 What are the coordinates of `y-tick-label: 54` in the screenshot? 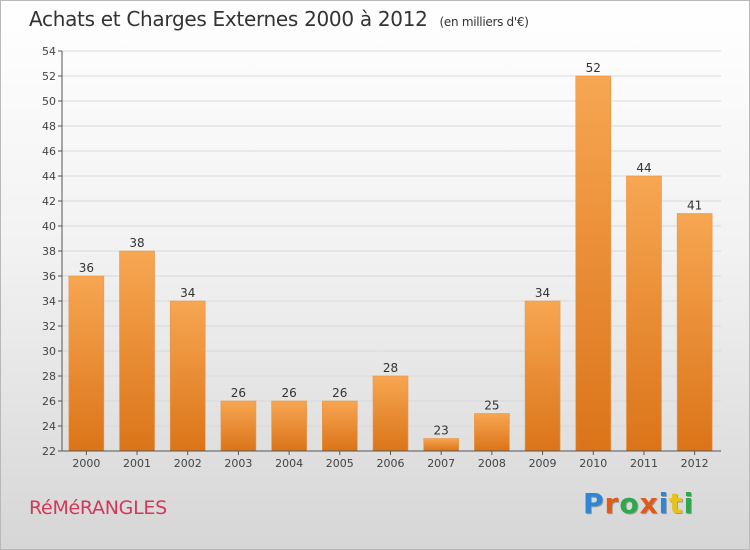 It's located at (49, 51).